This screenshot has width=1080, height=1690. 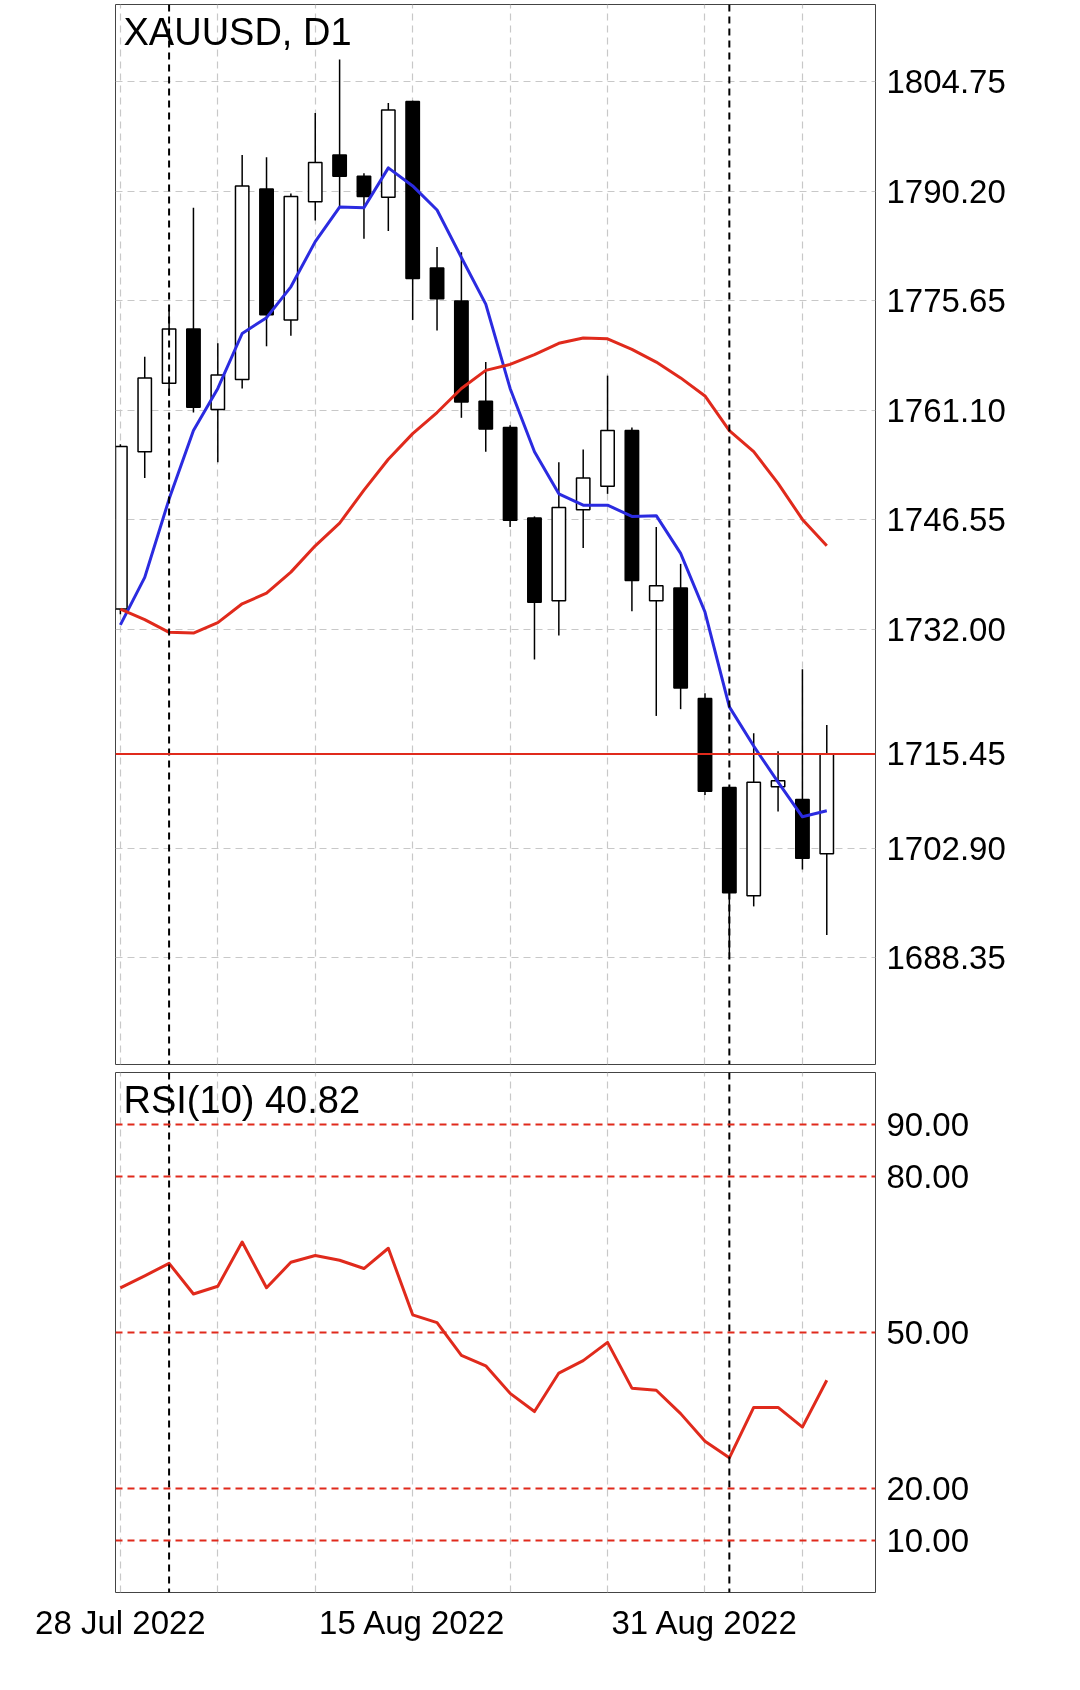 What do you see at coordinates (946, 848) in the screenshot?
I see `y-tick-label: 1702.90` at bounding box center [946, 848].